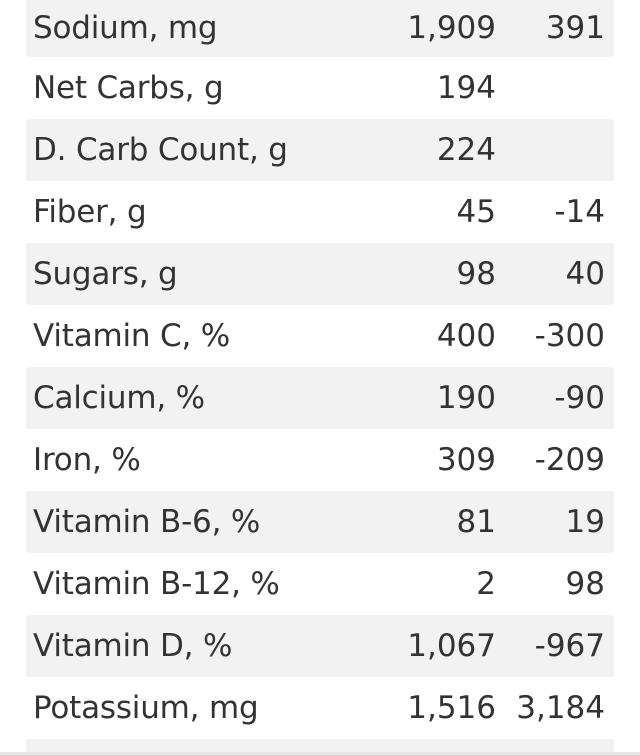 This screenshot has width=640, height=755. I want to click on nutrient-value: 1,067, so click(451, 646).